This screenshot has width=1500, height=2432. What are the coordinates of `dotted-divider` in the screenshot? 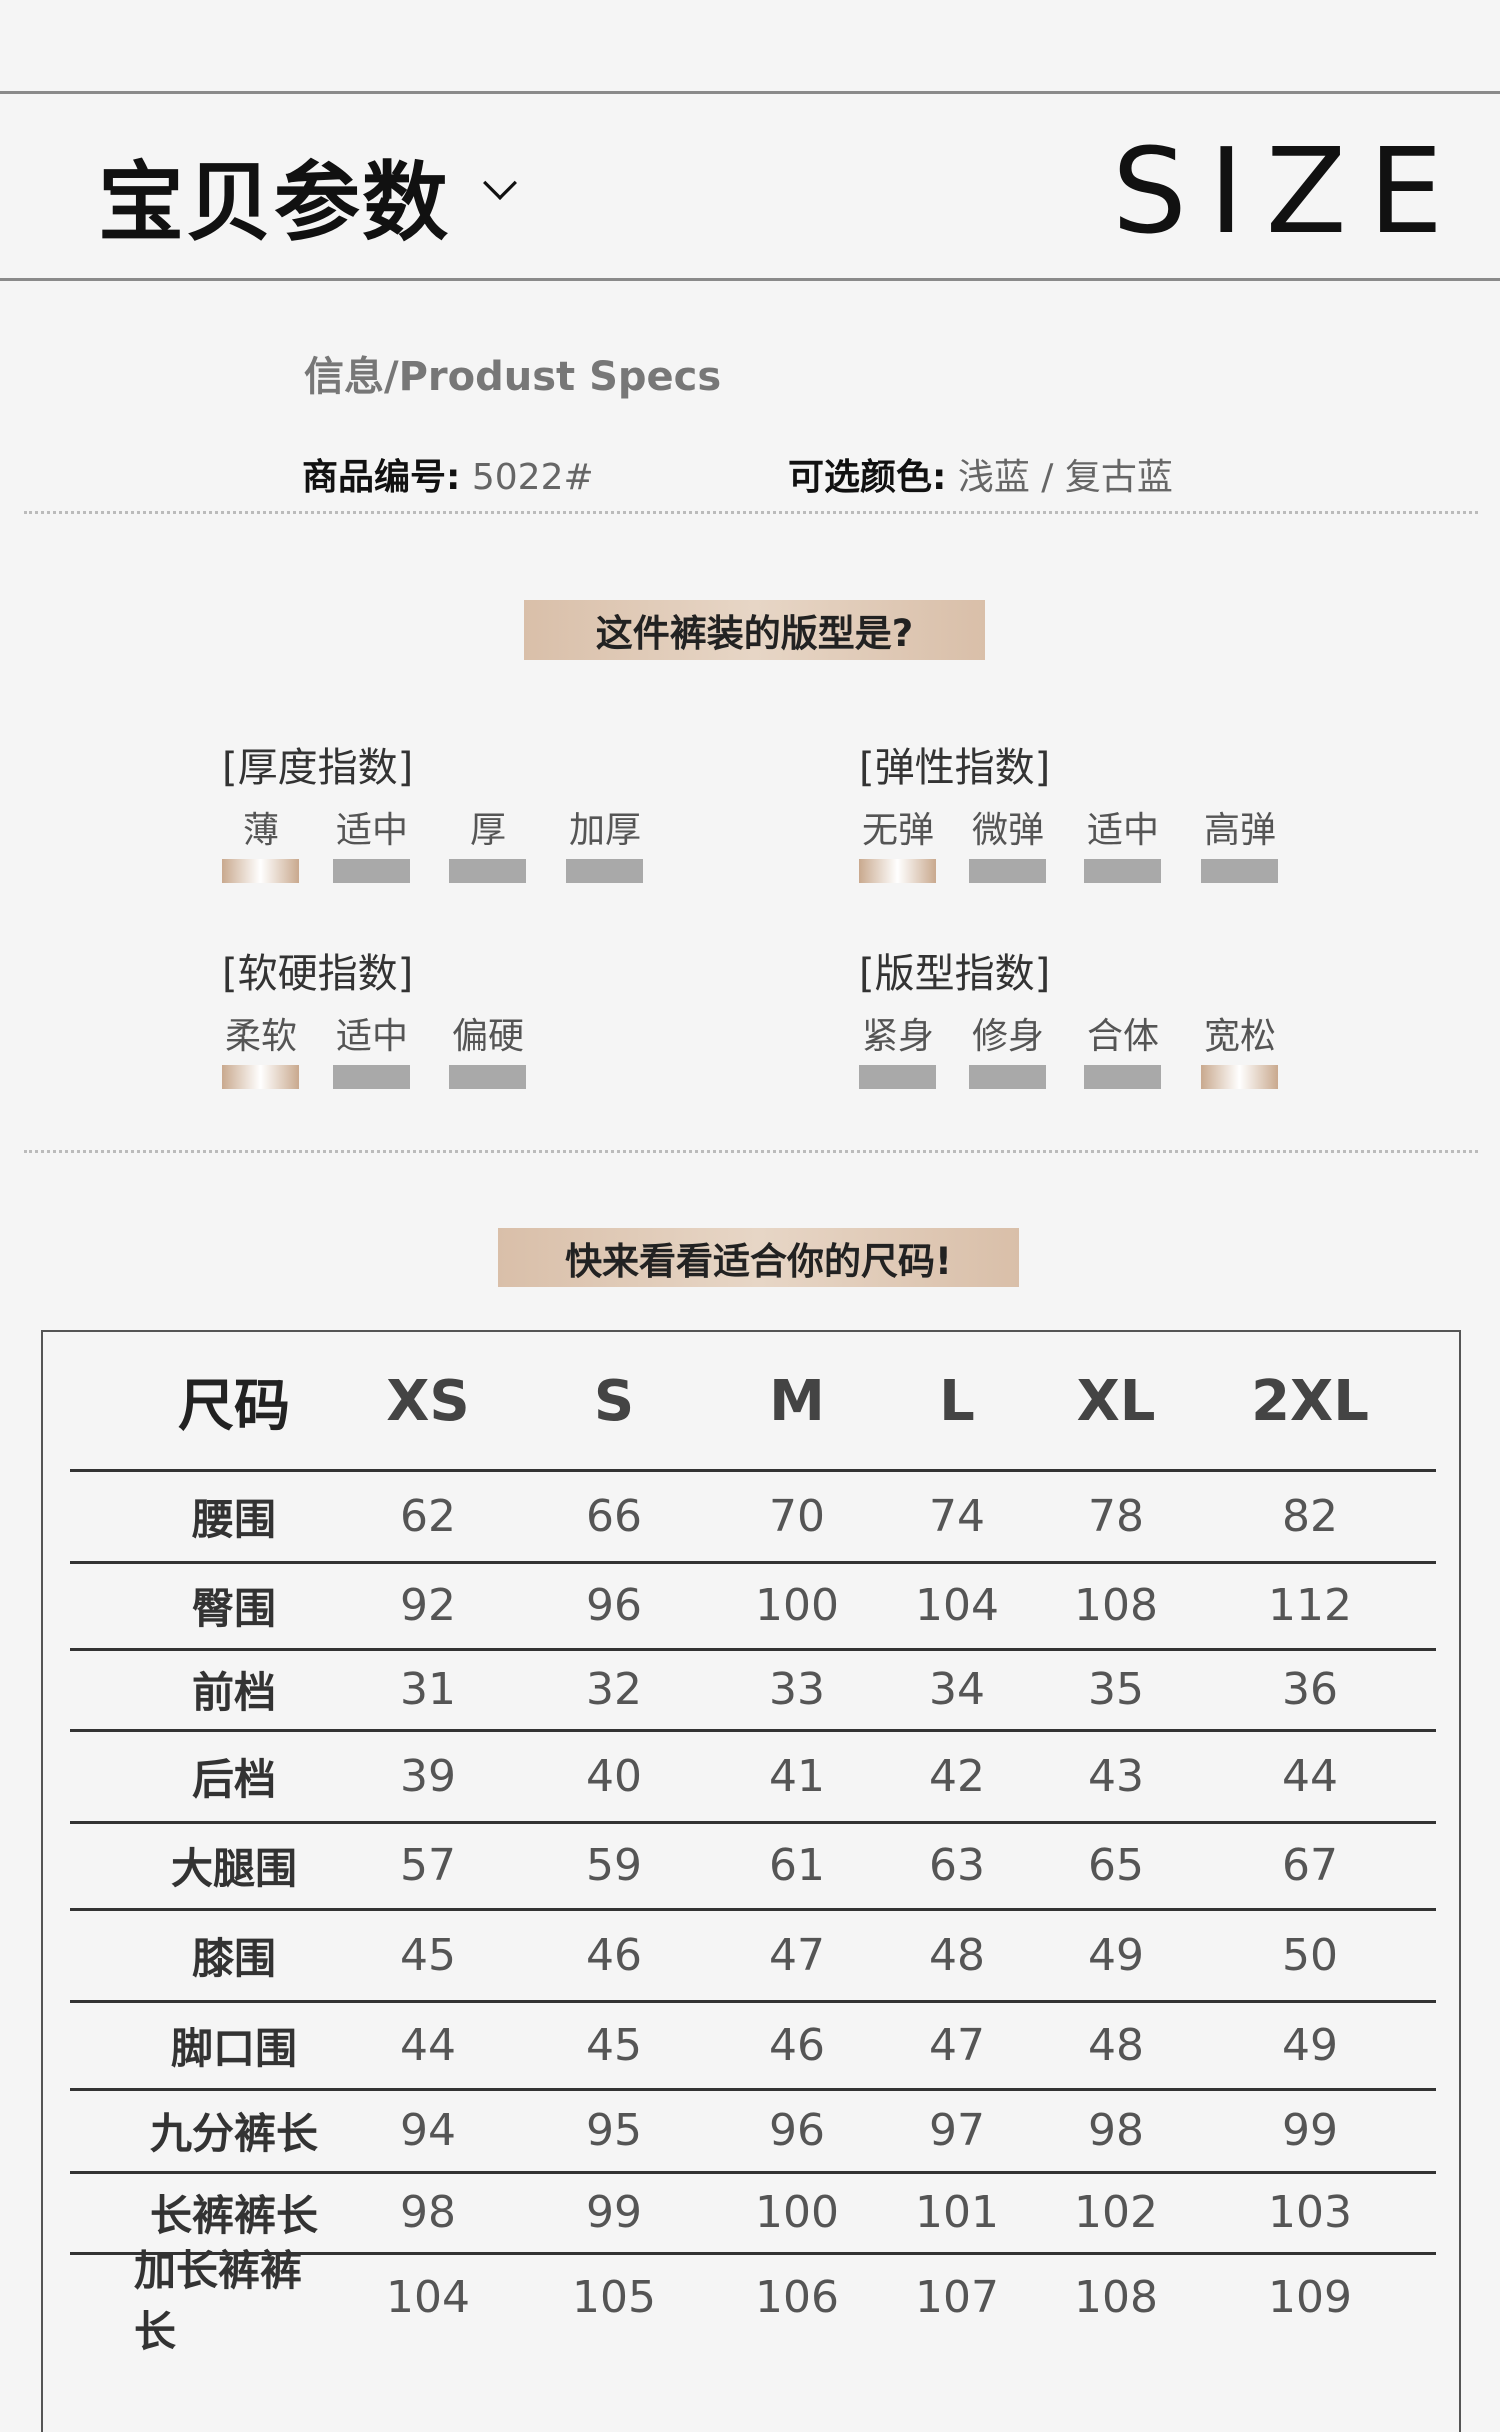 It's located at (751, 1151).